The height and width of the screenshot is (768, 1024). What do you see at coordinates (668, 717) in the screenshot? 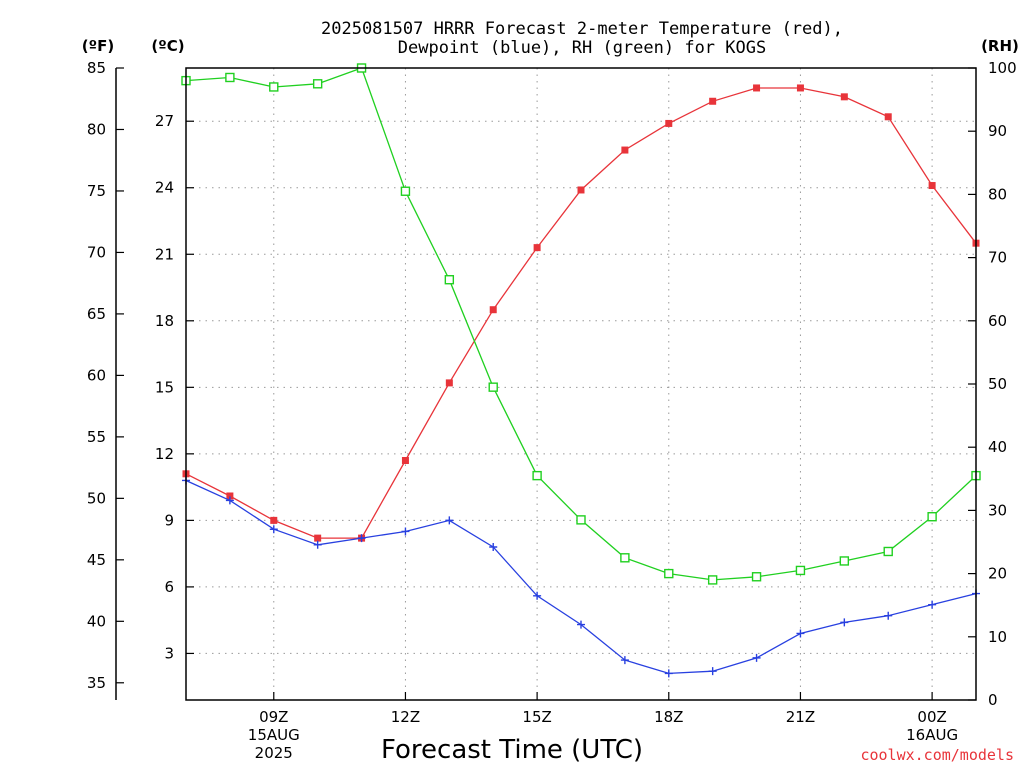
I see `x-tick-label: 18Z` at bounding box center [668, 717].